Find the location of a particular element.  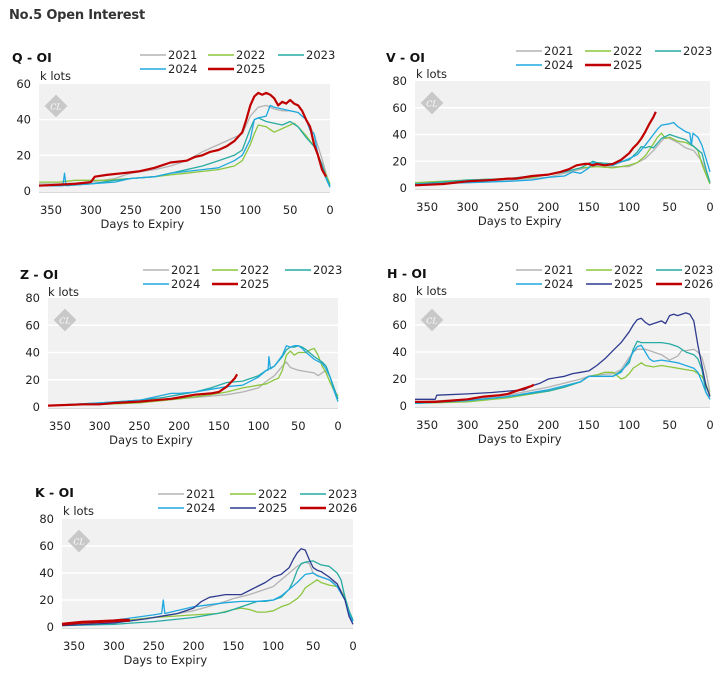

chart-title: Q - OI is located at coordinates (32, 57).